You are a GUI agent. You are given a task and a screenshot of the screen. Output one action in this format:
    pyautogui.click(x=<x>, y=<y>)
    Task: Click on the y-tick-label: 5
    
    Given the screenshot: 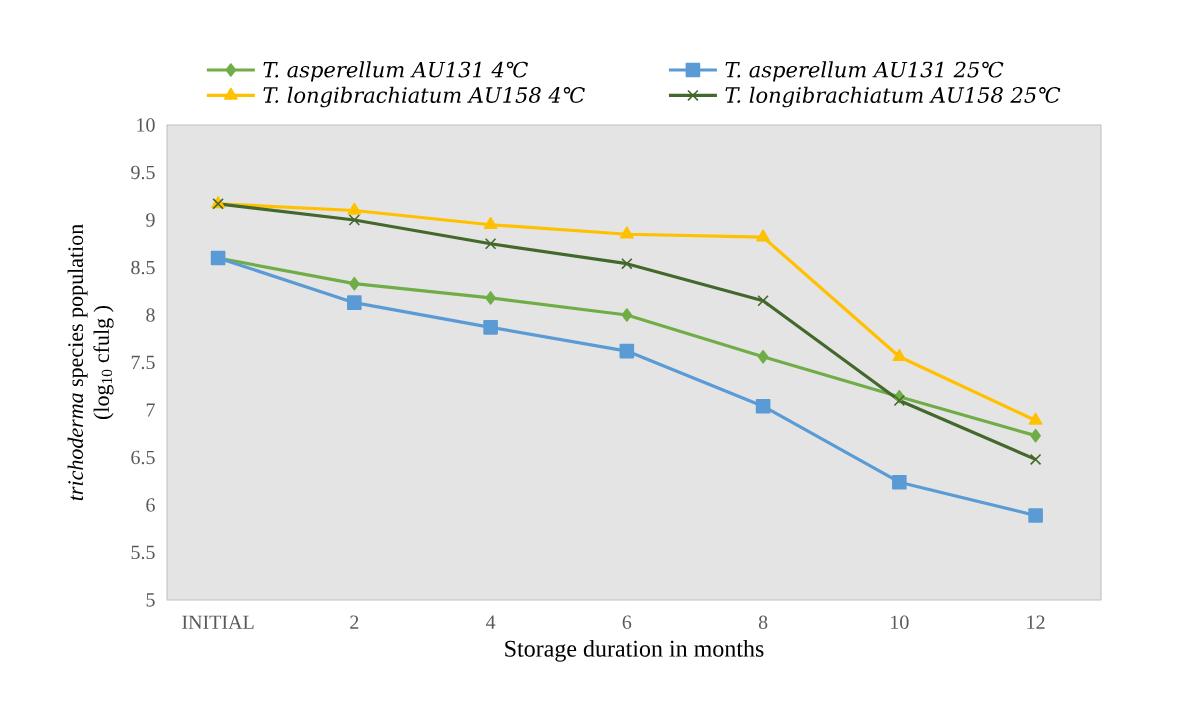 What is the action you would take?
    pyautogui.click(x=150, y=600)
    